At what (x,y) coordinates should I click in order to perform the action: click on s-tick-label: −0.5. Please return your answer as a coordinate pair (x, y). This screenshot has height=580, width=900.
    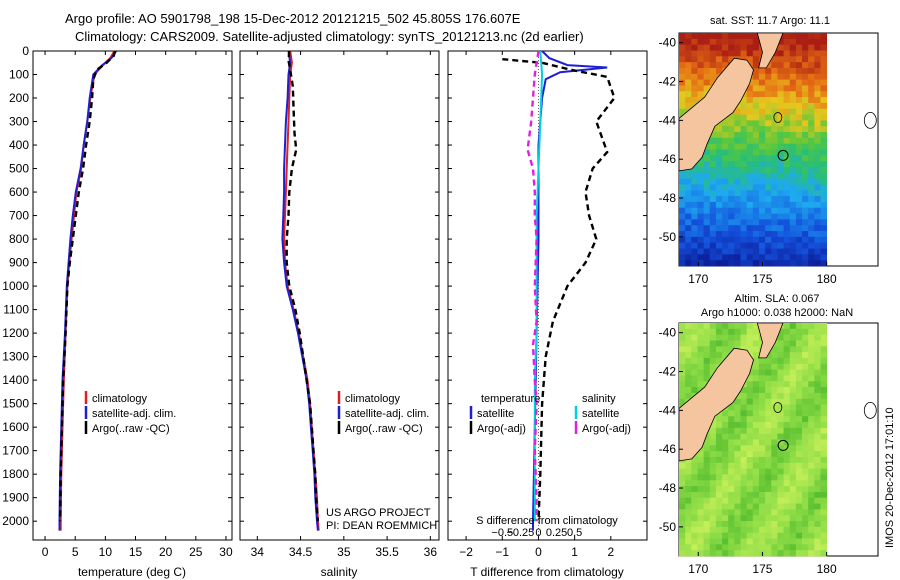
    Looking at the image, I should click on (502, 533).